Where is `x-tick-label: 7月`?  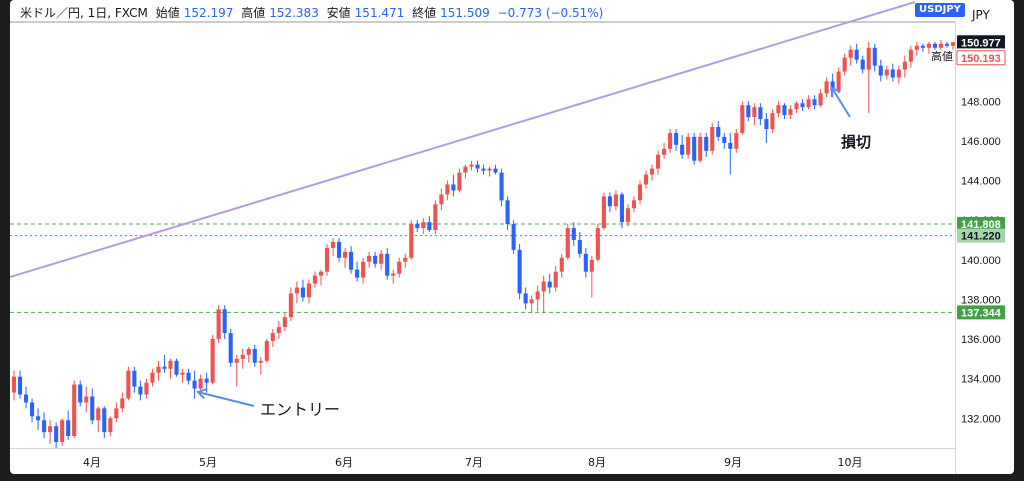
x-tick-label: 7月 is located at coordinates (474, 462).